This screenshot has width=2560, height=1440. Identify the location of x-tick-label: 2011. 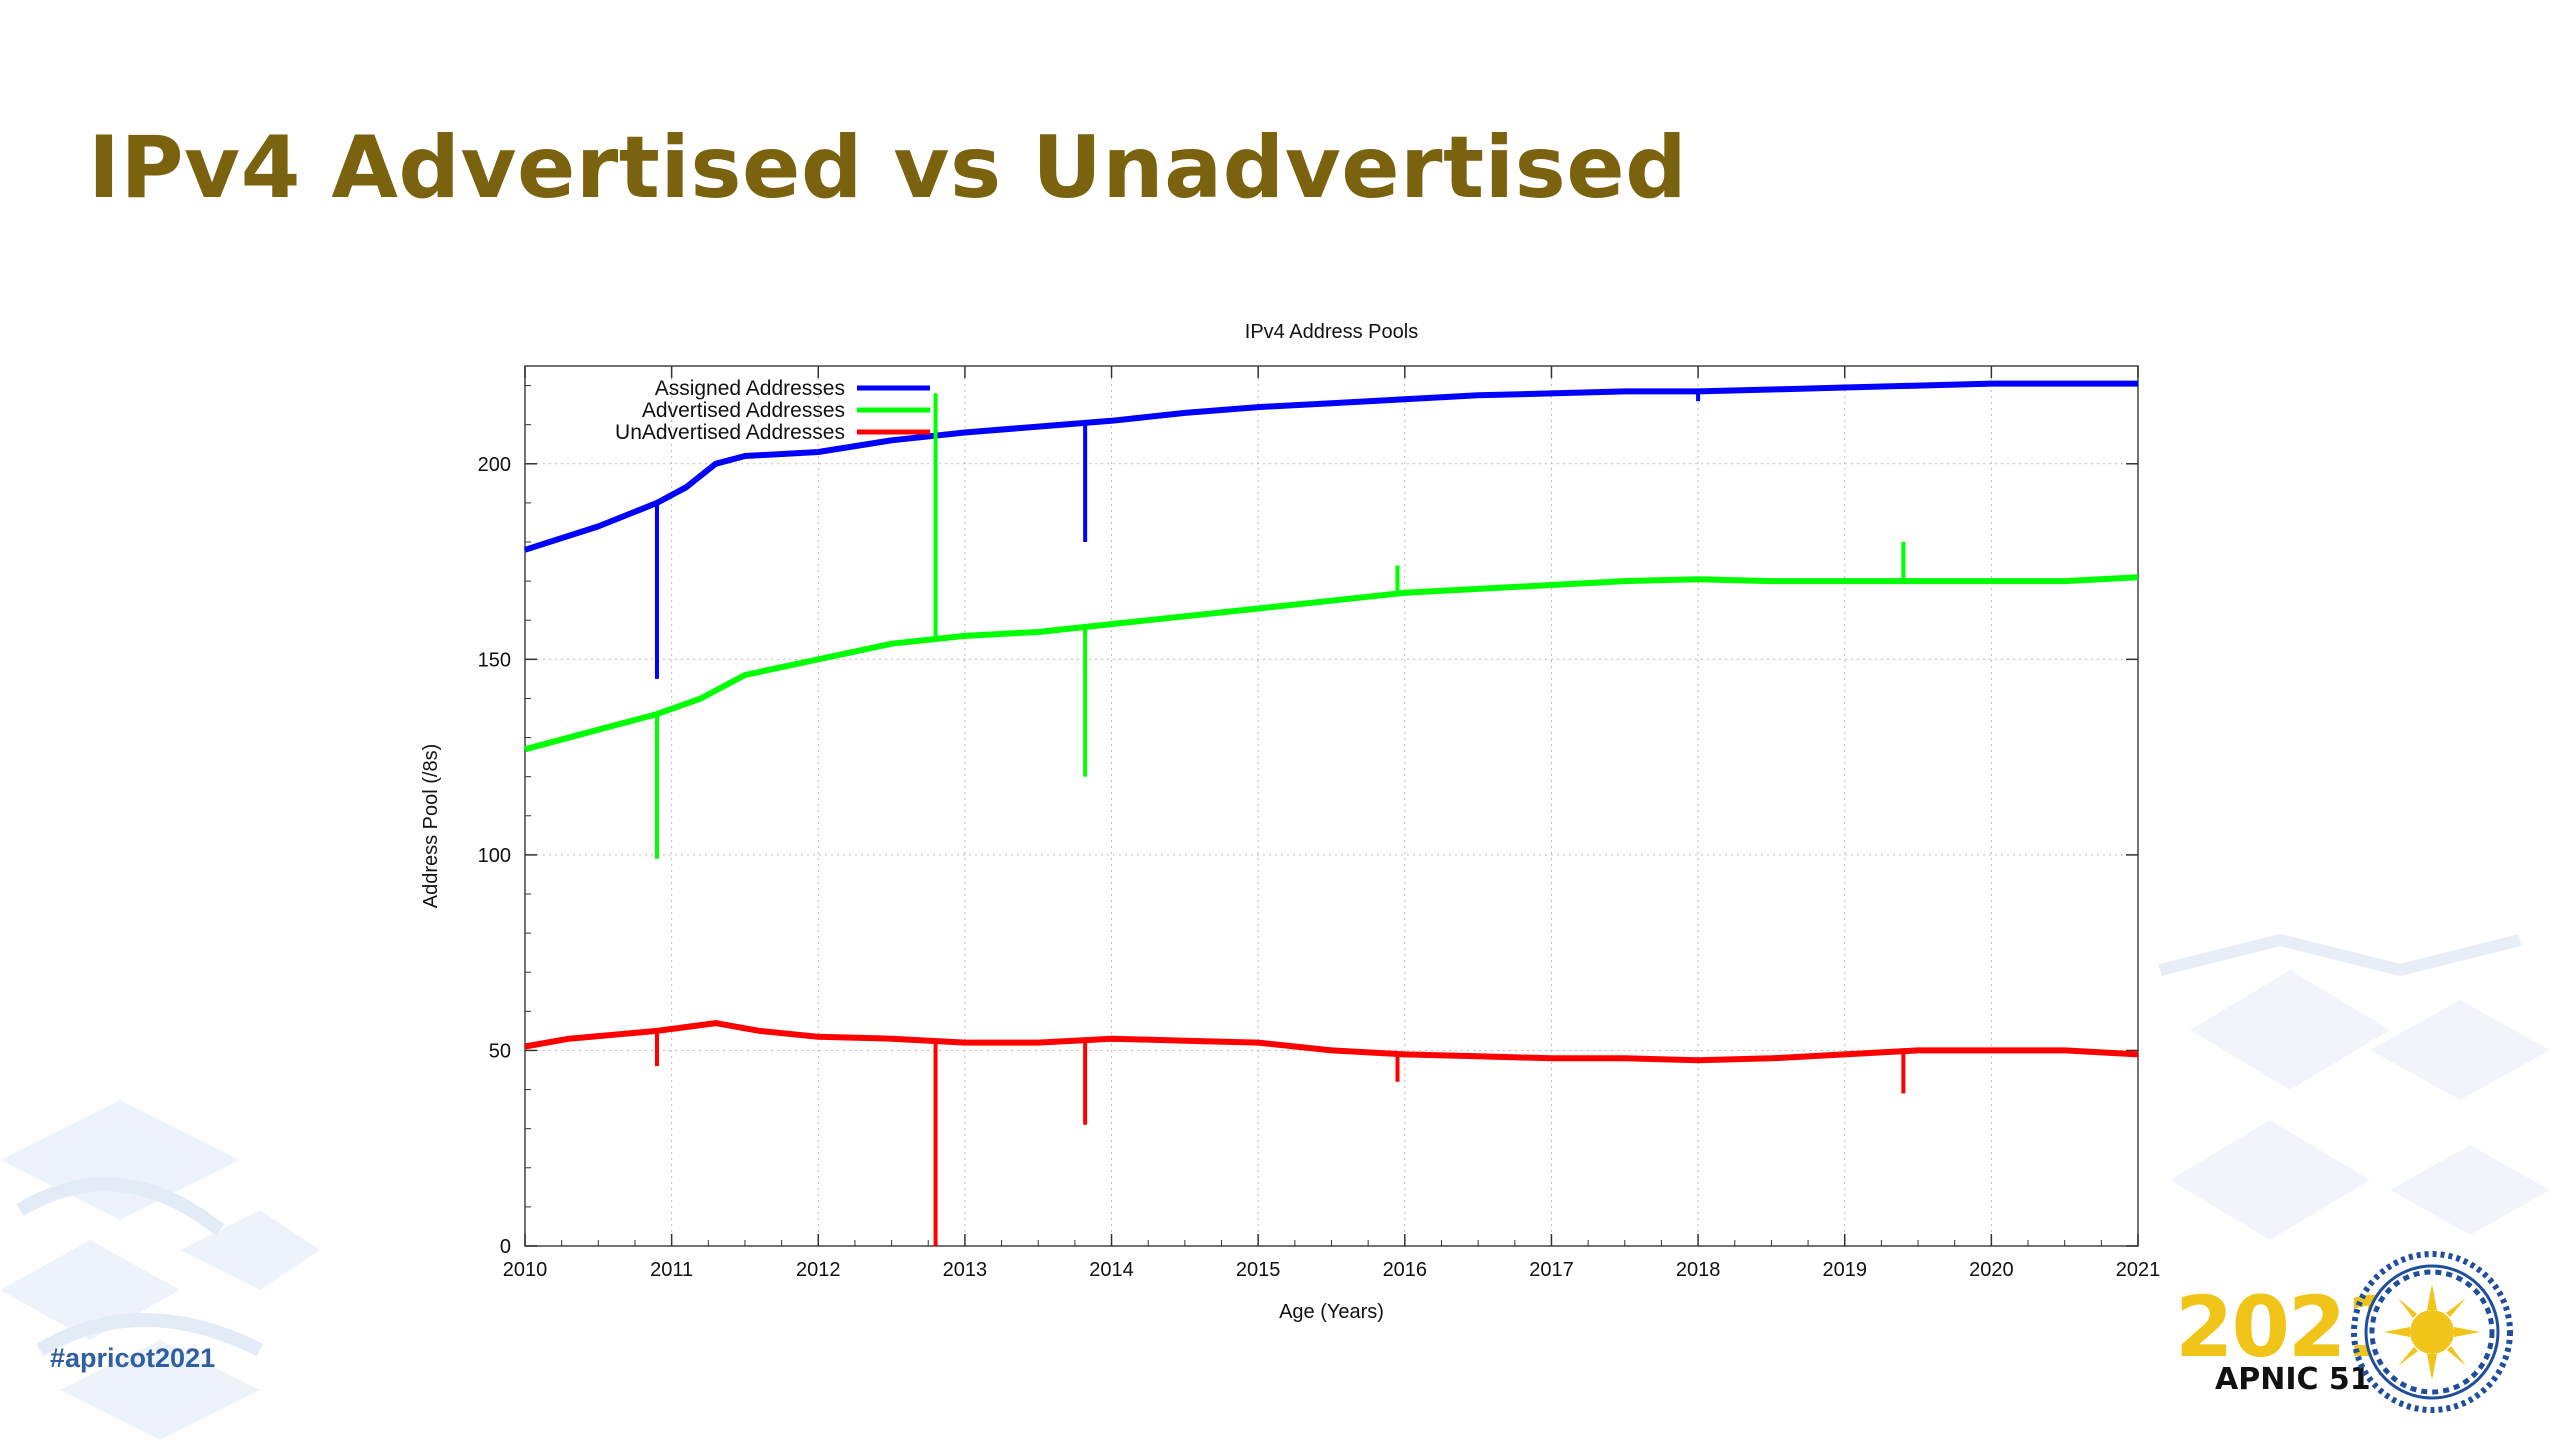
(671, 1270).